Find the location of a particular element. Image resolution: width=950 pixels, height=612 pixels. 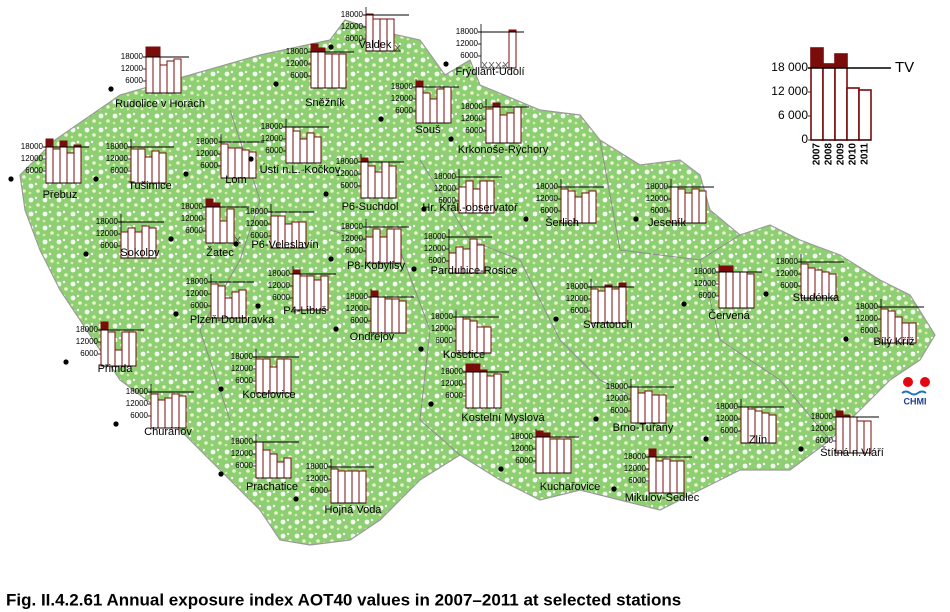

station-name: Mikulov-Sedlec is located at coordinates (662, 498).